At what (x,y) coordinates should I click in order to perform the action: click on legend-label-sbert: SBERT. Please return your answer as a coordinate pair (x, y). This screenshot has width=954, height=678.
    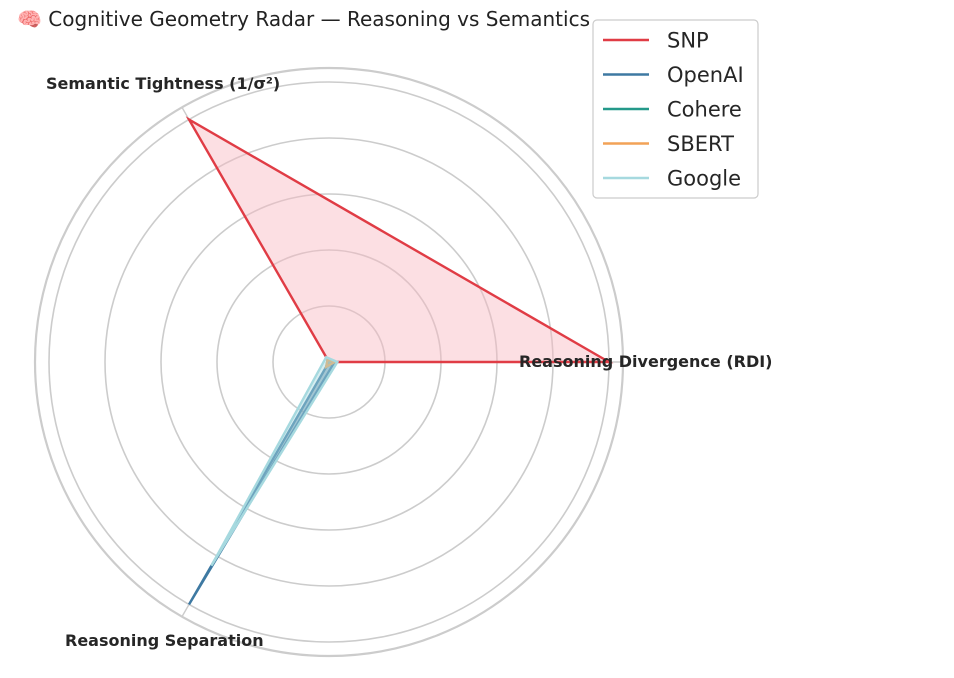
    Looking at the image, I should click on (700, 144).